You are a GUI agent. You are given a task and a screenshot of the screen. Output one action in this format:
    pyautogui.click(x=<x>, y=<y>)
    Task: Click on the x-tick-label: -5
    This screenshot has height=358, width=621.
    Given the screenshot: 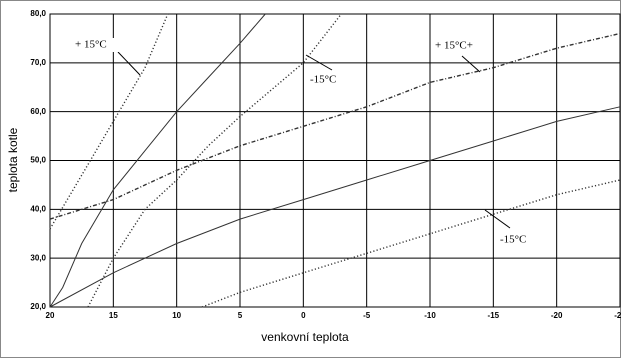 What is the action you would take?
    pyautogui.click(x=367, y=315)
    